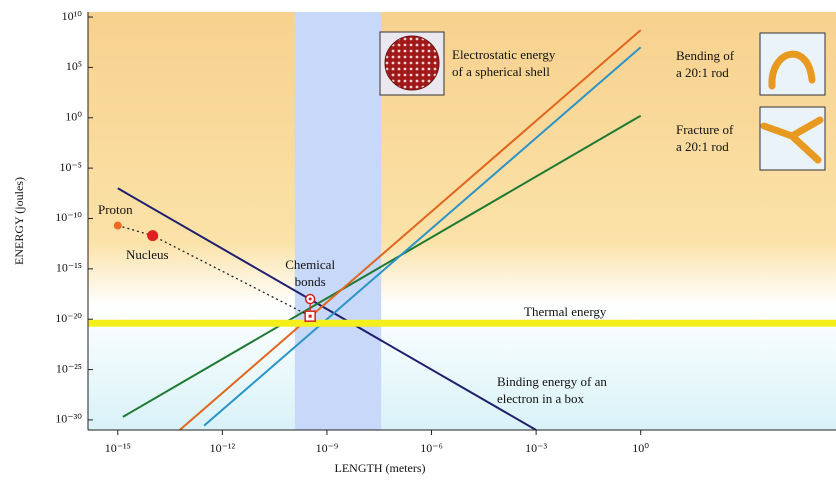  Describe the element at coordinates (536, 448) in the screenshot. I see `x-tick-label: 10⁻³` at that location.